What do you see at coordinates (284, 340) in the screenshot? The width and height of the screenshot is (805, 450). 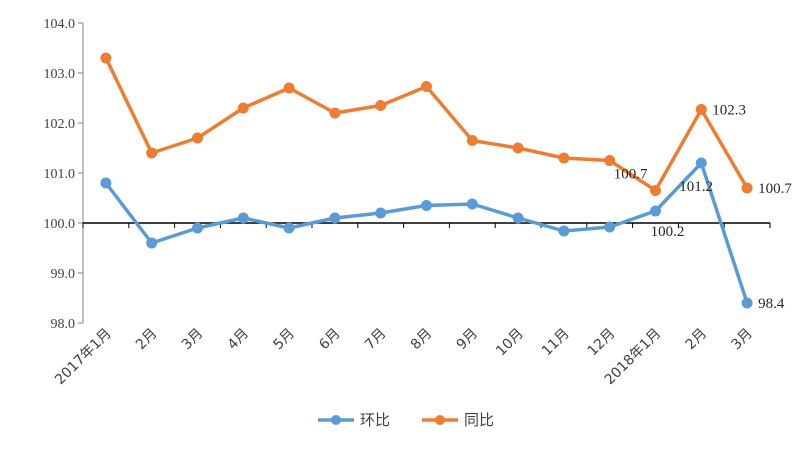 I see `x-tick-label: 5月` at bounding box center [284, 340].